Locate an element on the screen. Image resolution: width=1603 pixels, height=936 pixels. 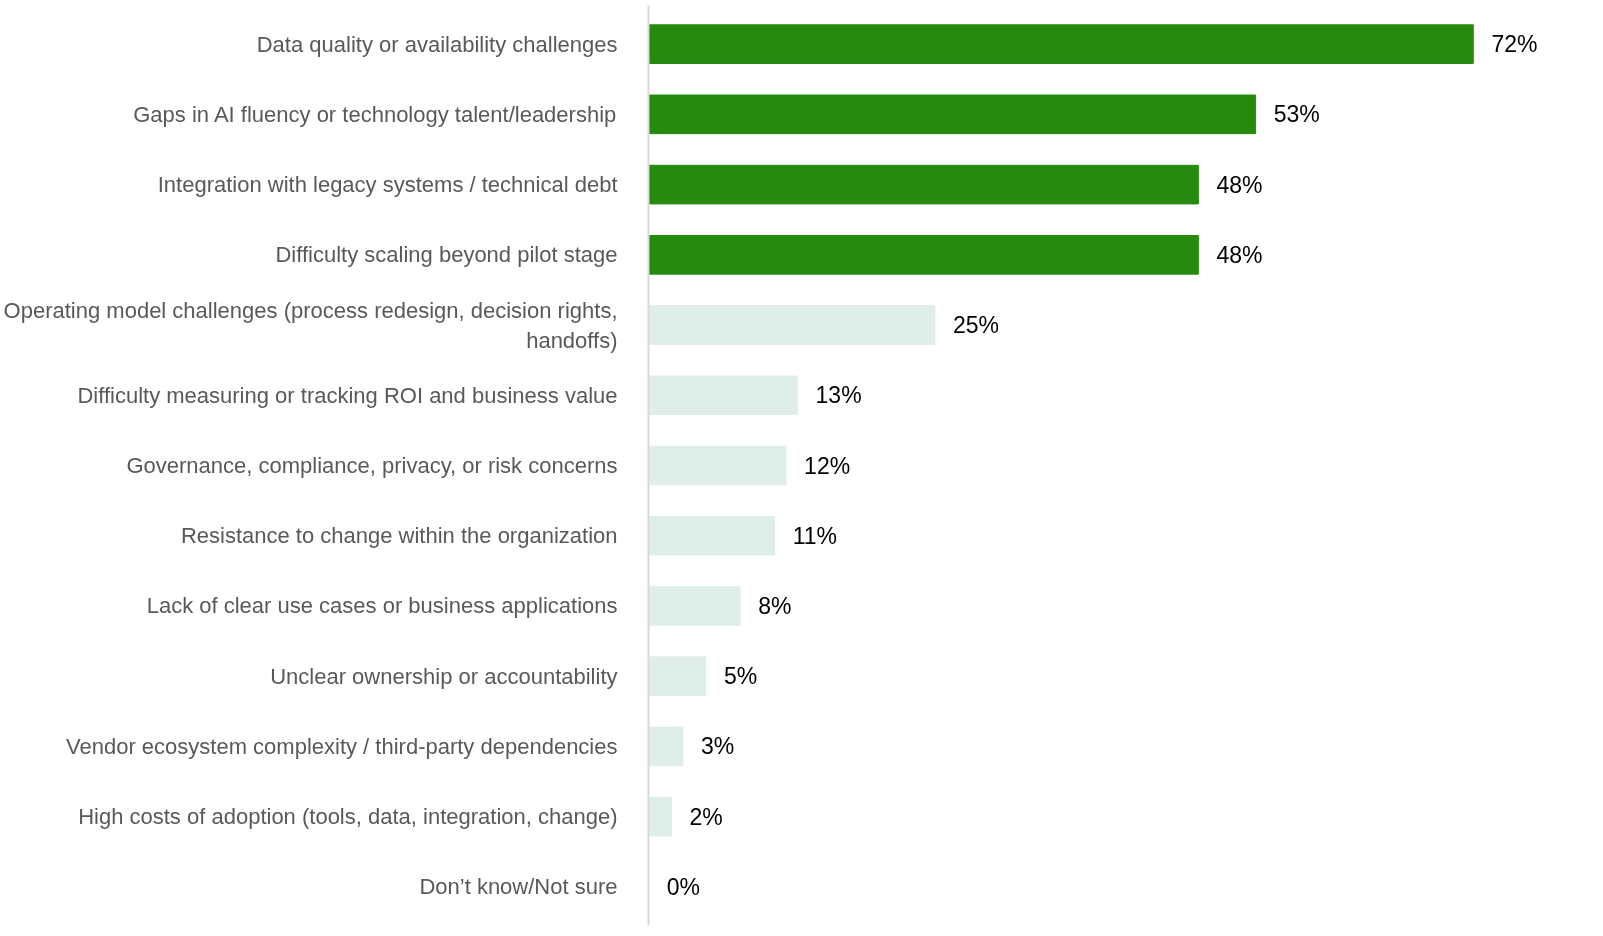
y-tick-label: Difficulty measuring or tracking ROI and business value is located at coordinates (347, 395).